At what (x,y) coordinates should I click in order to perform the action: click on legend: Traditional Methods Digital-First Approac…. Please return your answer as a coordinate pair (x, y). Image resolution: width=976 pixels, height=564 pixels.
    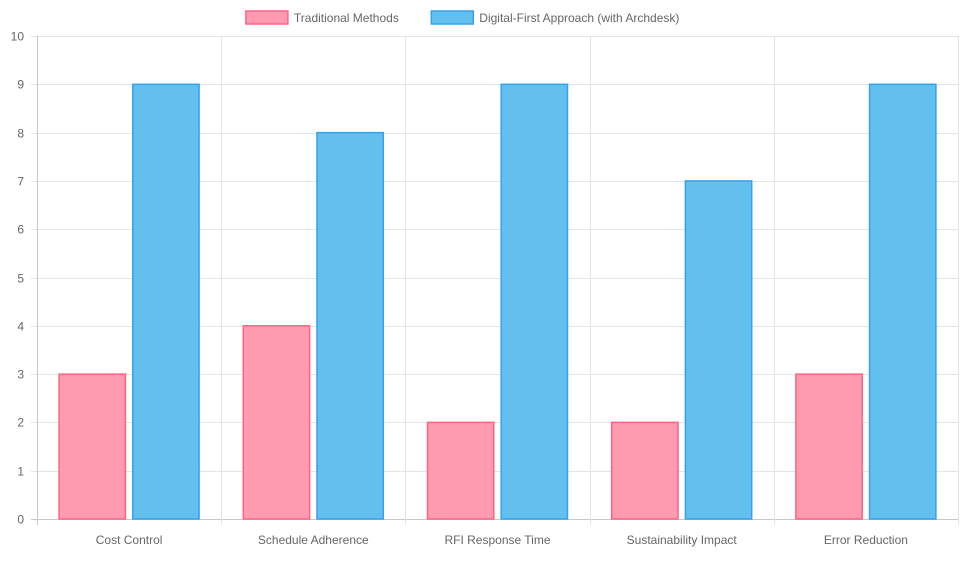
    Looking at the image, I should click on (462, 17).